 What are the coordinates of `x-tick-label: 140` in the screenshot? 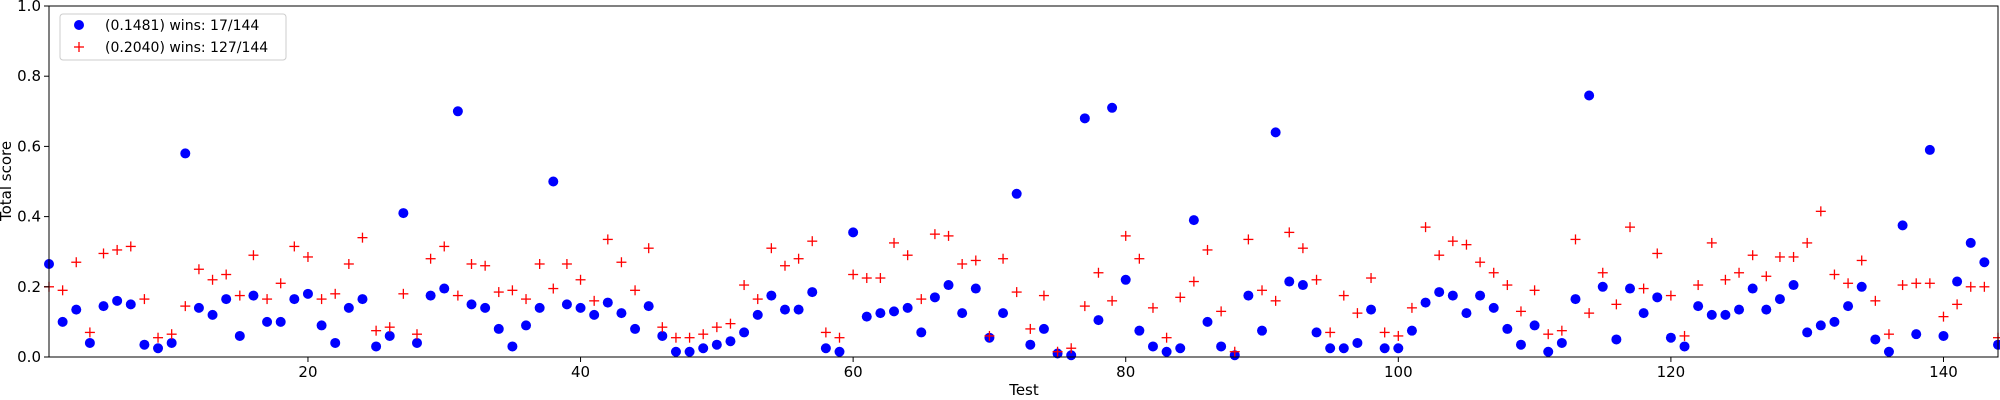 It's located at (1943, 372).